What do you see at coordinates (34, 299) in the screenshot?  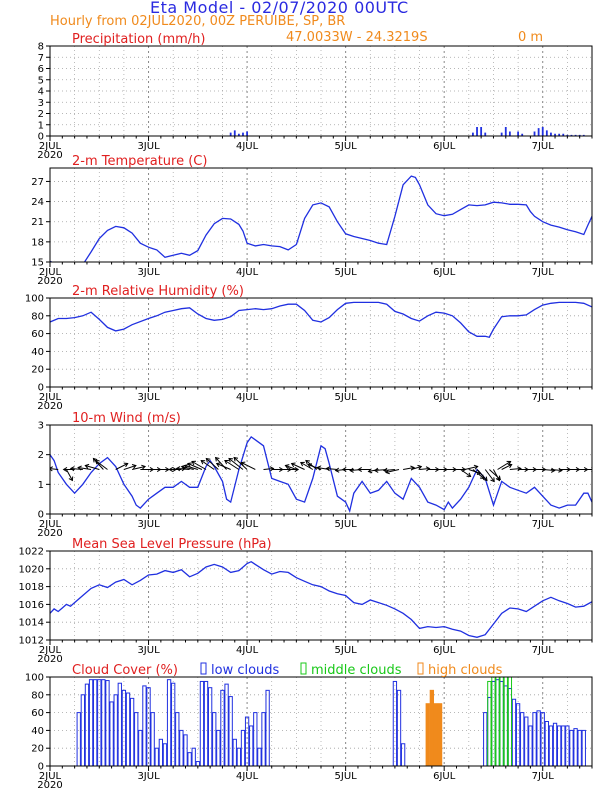 I see `humidity-ytick-label: 100` at bounding box center [34, 299].